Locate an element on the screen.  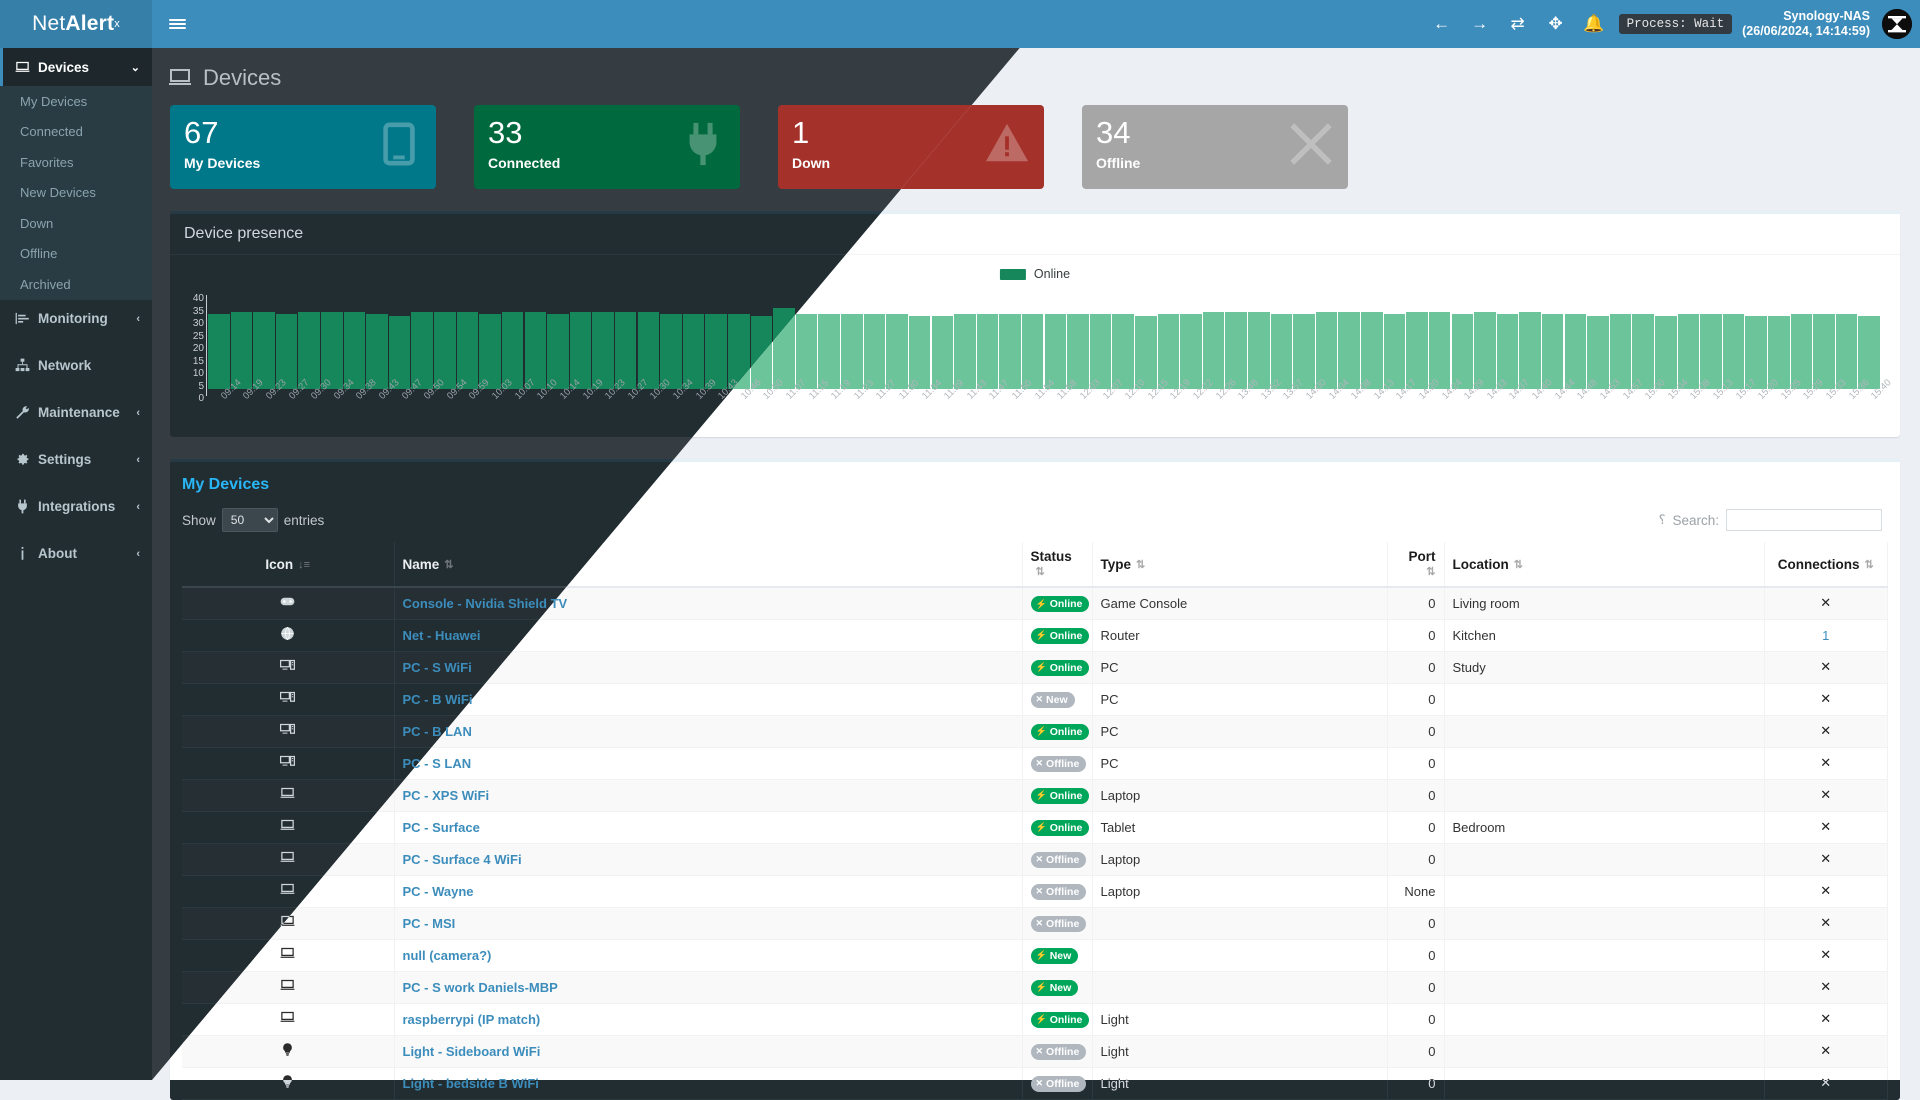
sidebar-item-maintenance: Maintenance ‹ is located at coordinates (76, 413).